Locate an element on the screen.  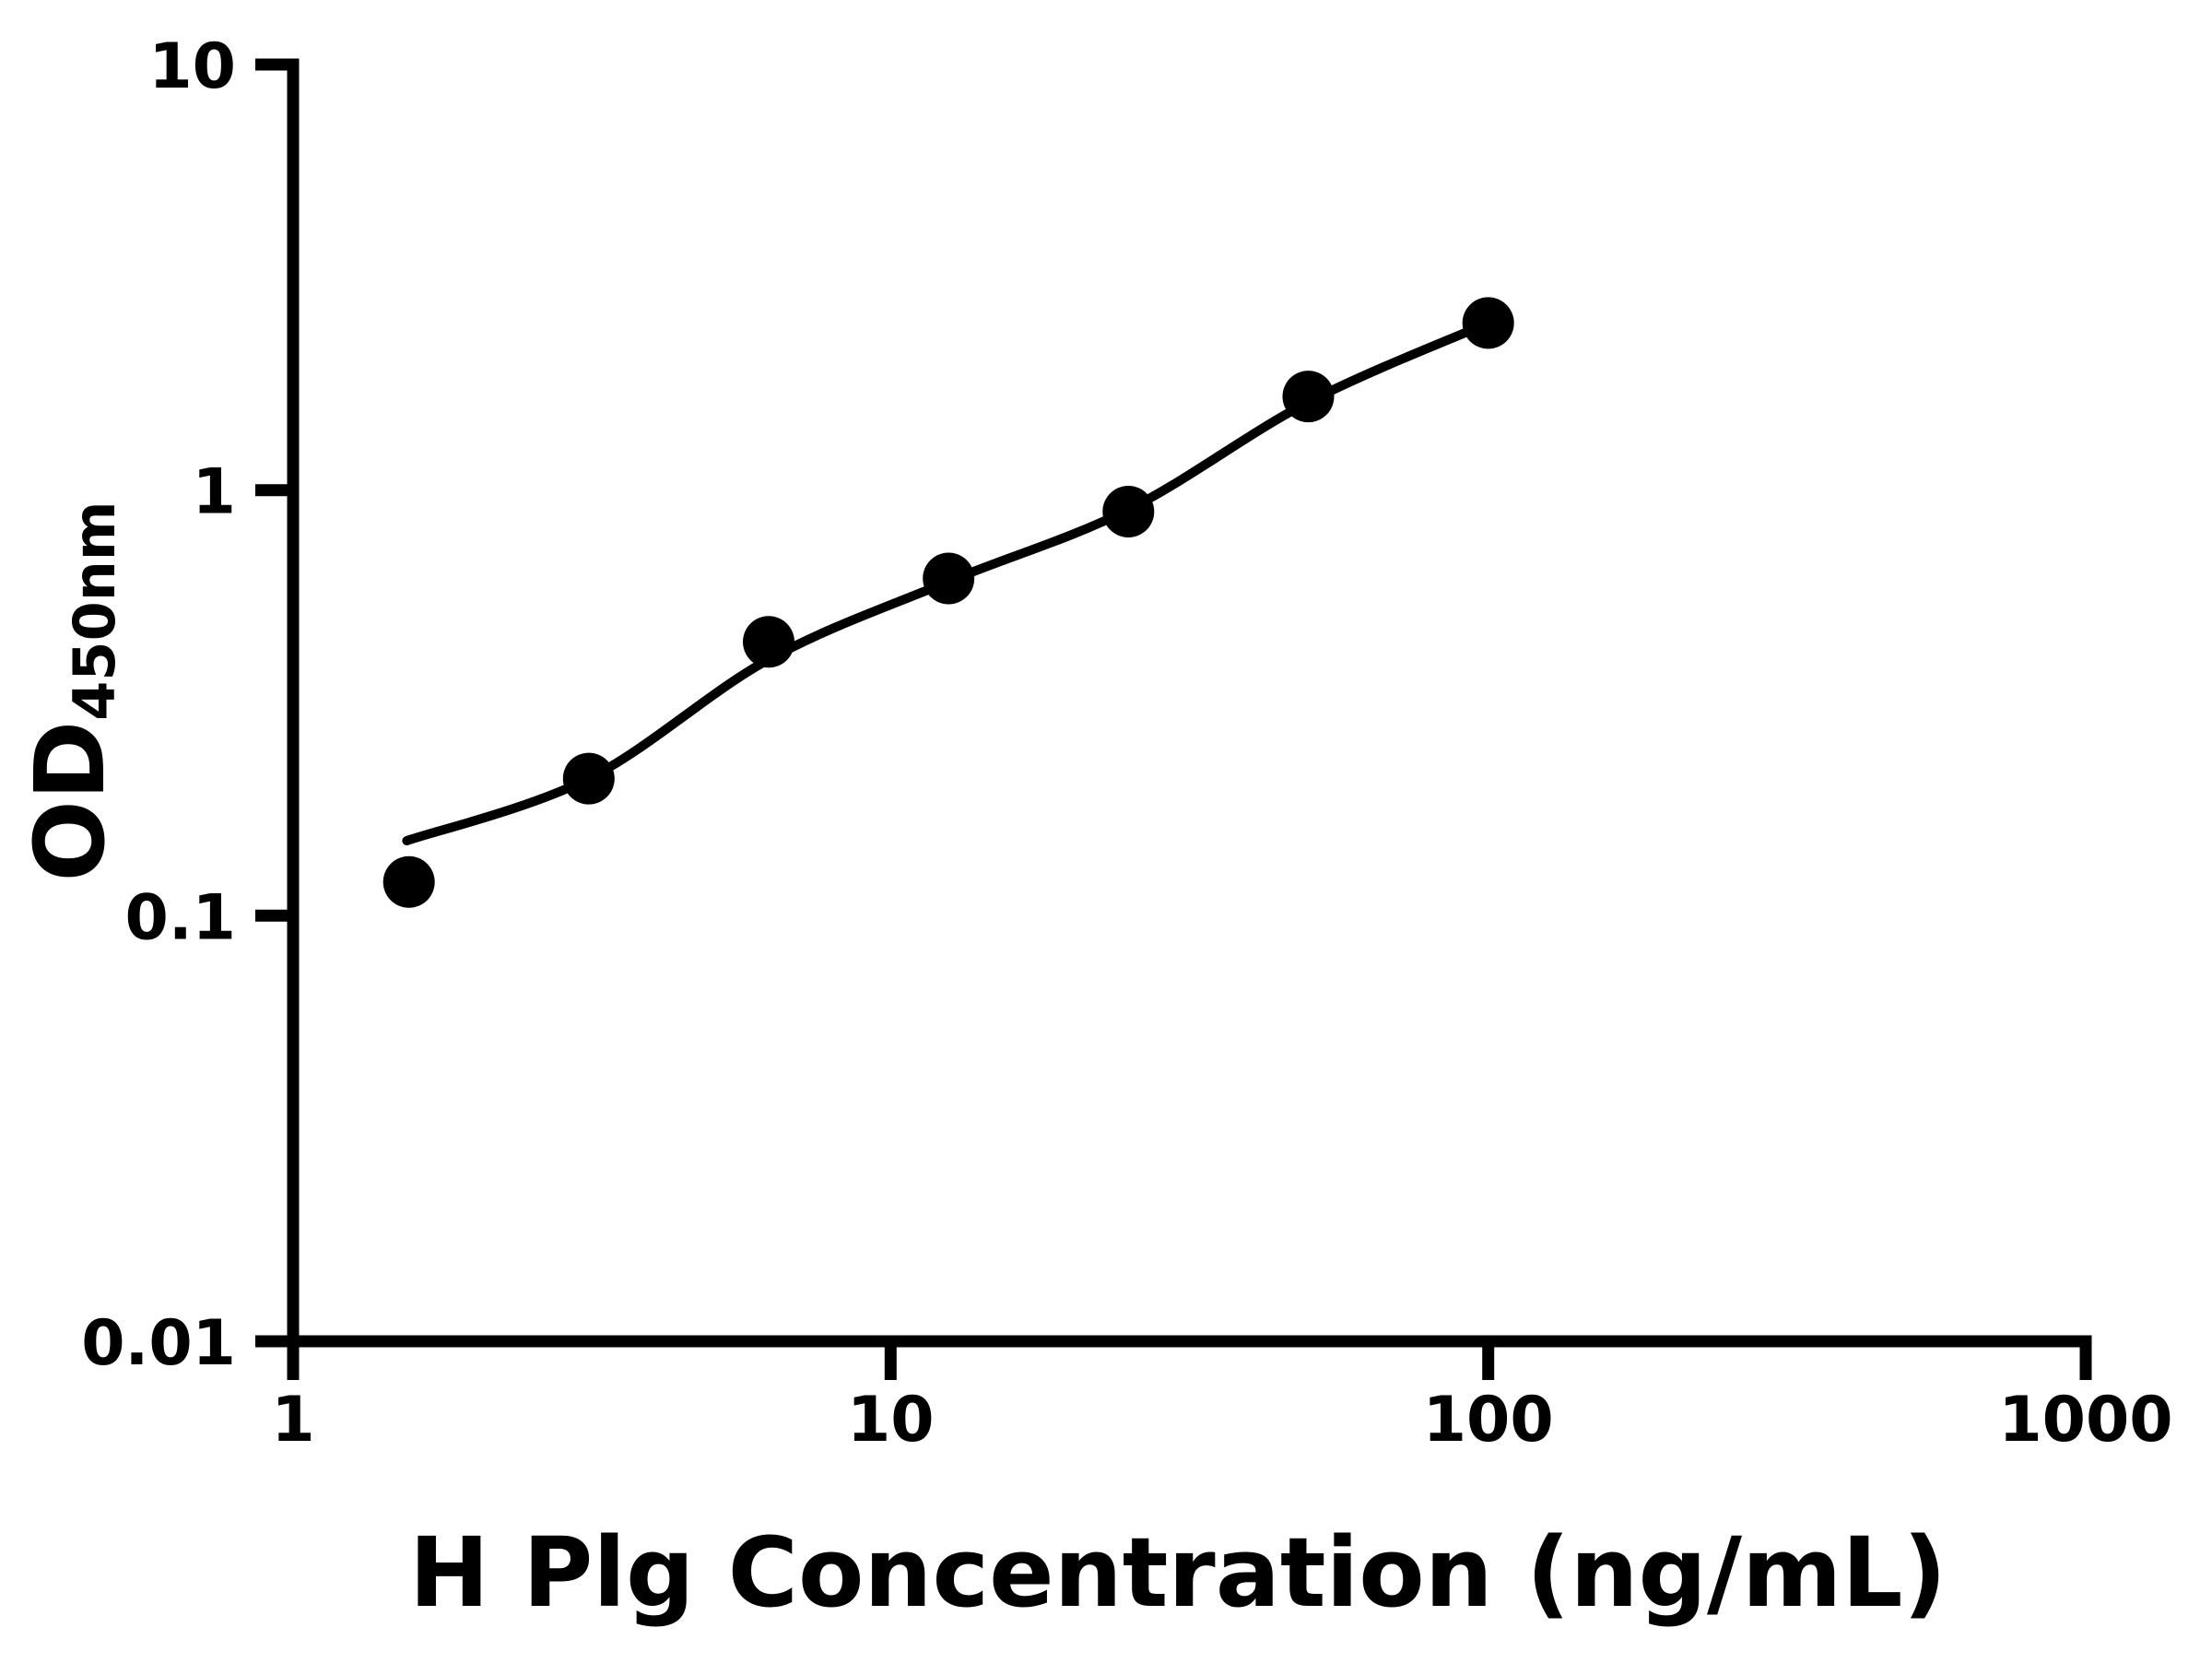
x-axis-title: H Plg Concentration (ng/mL) is located at coordinates (1178, 1572).